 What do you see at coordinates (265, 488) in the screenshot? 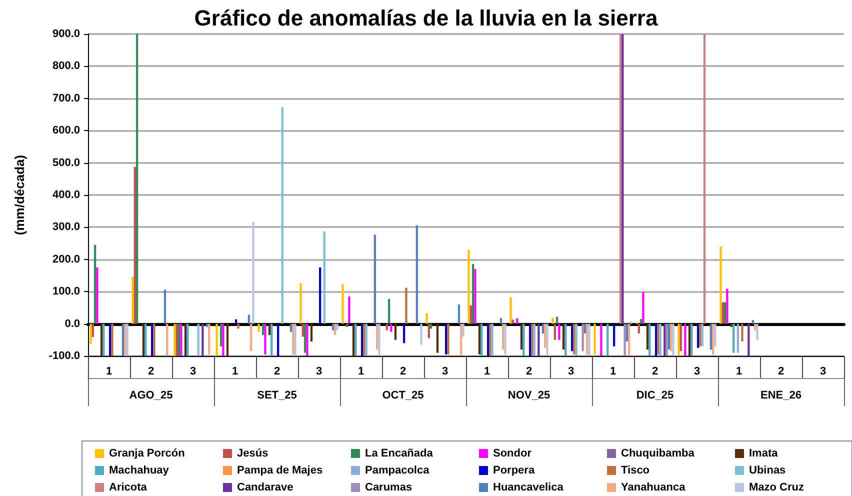
I see `legend-label: Candarave` at bounding box center [265, 488].